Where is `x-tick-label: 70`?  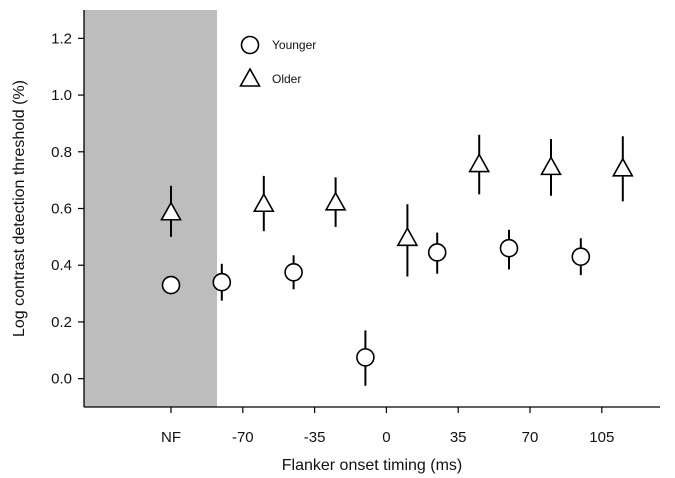
x-tick-label: 70 is located at coordinates (530, 437).